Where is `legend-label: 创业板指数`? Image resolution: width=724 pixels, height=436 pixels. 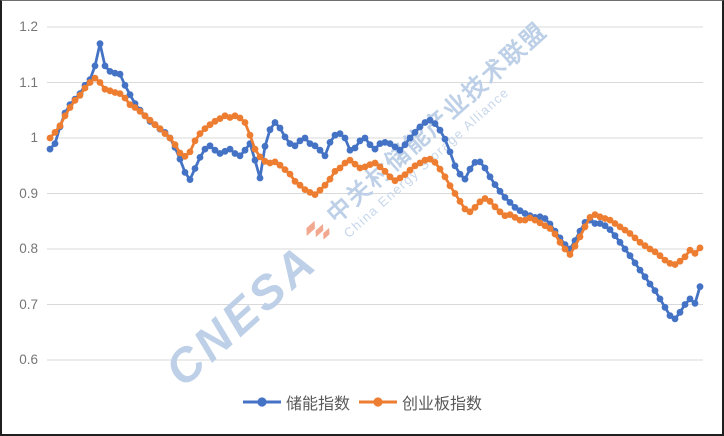
legend-label: 创业板指数 is located at coordinates (442, 404).